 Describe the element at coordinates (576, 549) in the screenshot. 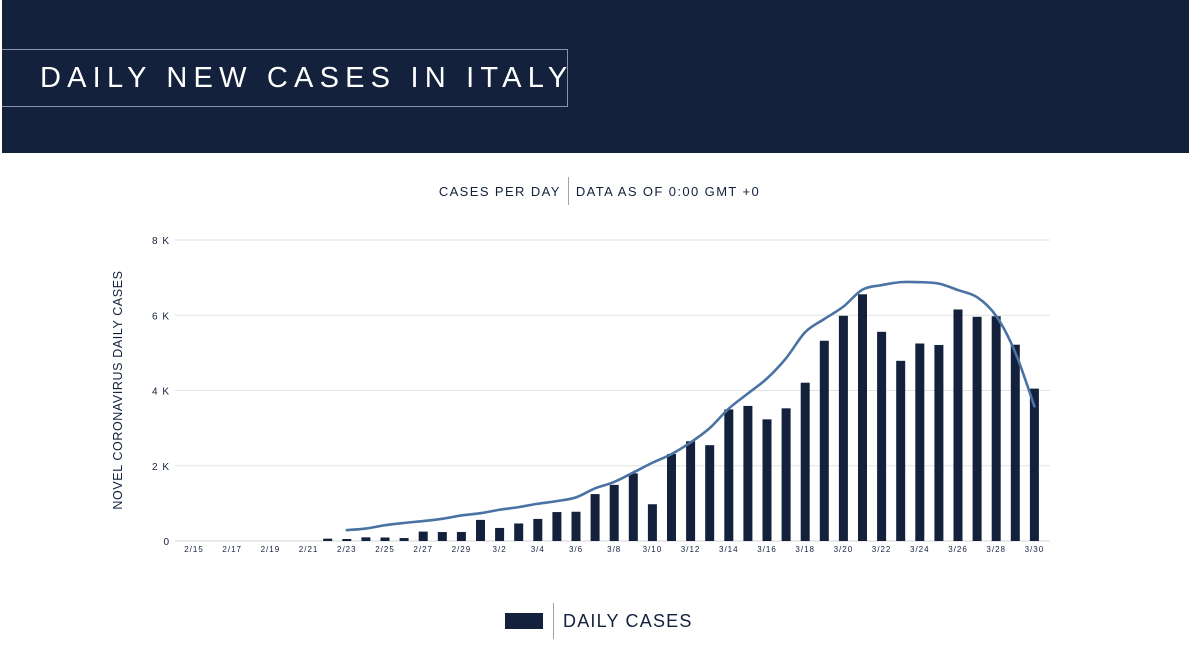

I see `x-tick-label: 3/6` at that location.